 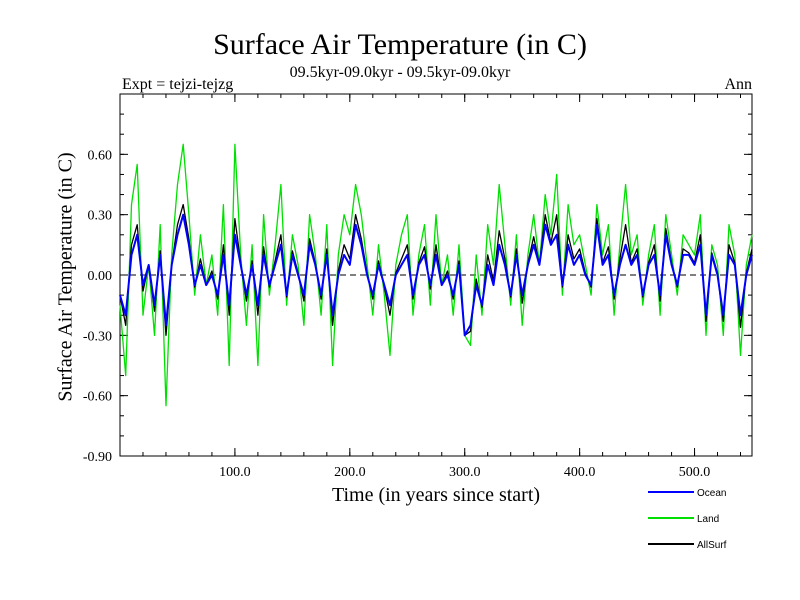 I want to click on x-tick-label: 500.0, so click(x=695, y=472).